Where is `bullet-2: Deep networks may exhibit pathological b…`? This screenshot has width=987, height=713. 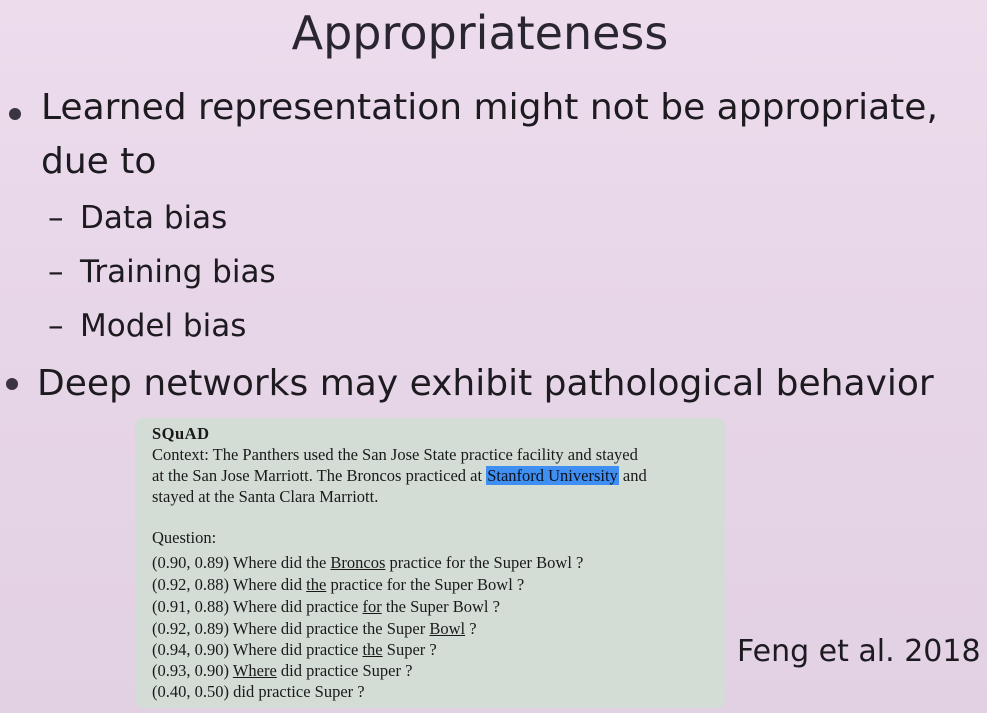
bullet-2: Deep networks may exhibit pathological b… is located at coordinates (485, 384).